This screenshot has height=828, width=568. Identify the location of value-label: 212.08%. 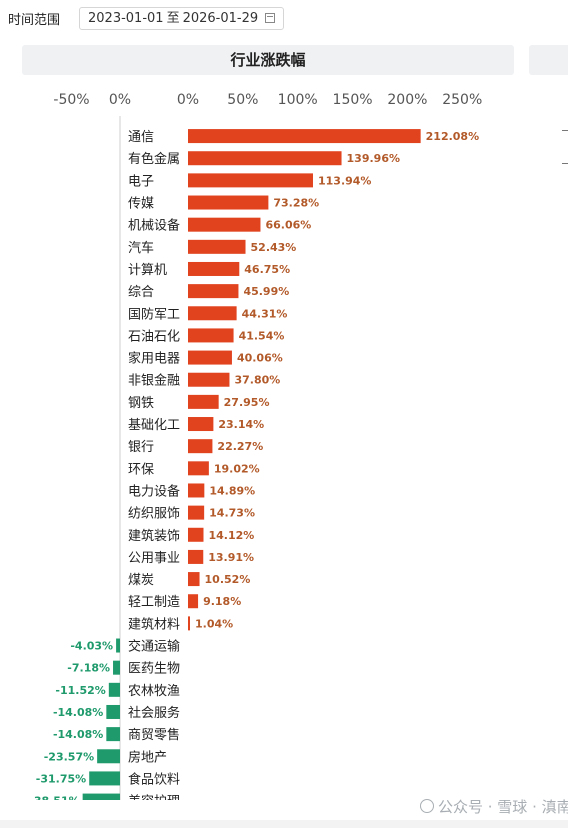
(452, 136).